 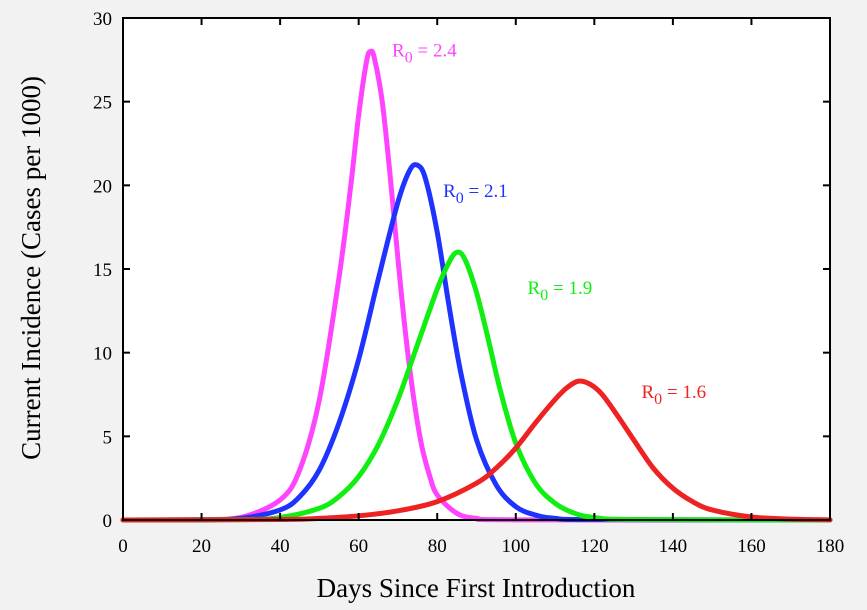 I want to click on y-tick-label: 30, so click(x=102, y=19).